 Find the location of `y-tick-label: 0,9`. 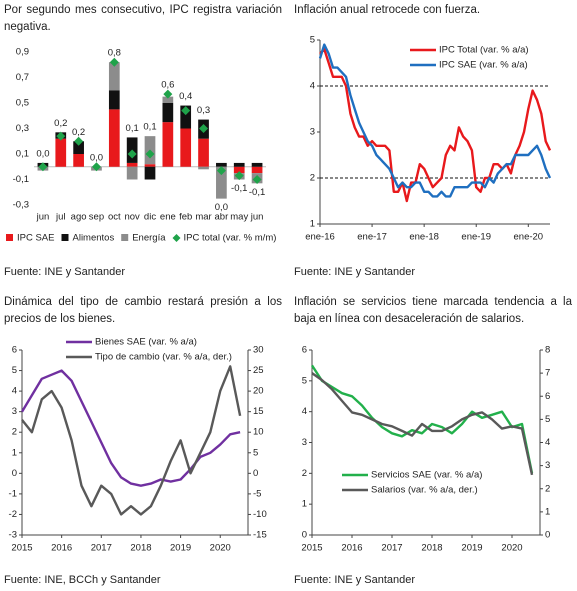

y-tick-label: 0,9 is located at coordinates (22, 52).